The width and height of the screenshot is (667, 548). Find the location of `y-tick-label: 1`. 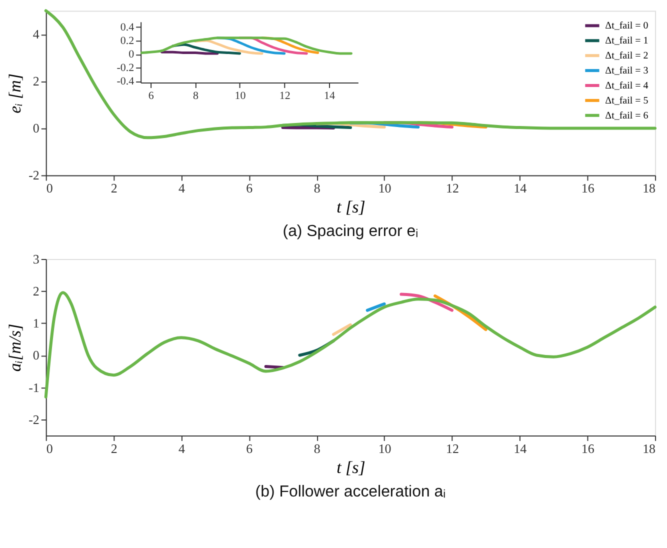

y-tick-label: 1 is located at coordinates (36, 323).